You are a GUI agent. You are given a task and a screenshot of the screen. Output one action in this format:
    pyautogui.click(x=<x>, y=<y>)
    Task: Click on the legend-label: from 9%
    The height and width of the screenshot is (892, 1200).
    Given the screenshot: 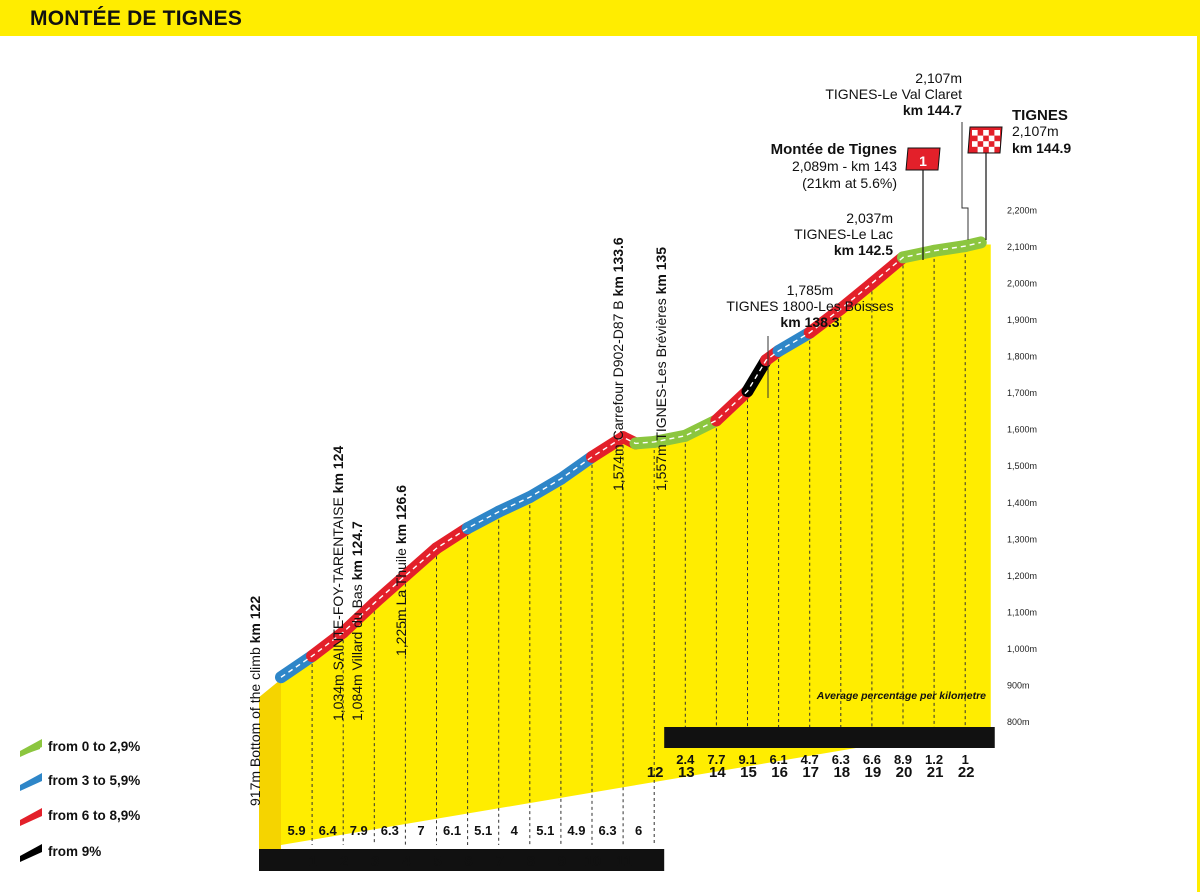 What is the action you would take?
    pyautogui.click(x=75, y=851)
    